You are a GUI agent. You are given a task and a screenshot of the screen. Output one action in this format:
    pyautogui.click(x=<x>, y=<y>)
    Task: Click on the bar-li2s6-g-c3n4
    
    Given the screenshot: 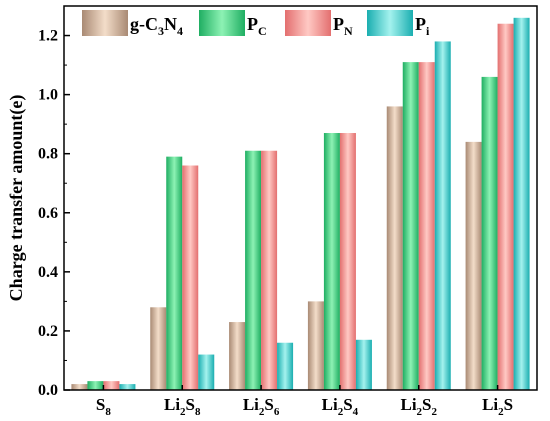 What is the action you would take?
    pyautogui.click(x=237, y=356)
    